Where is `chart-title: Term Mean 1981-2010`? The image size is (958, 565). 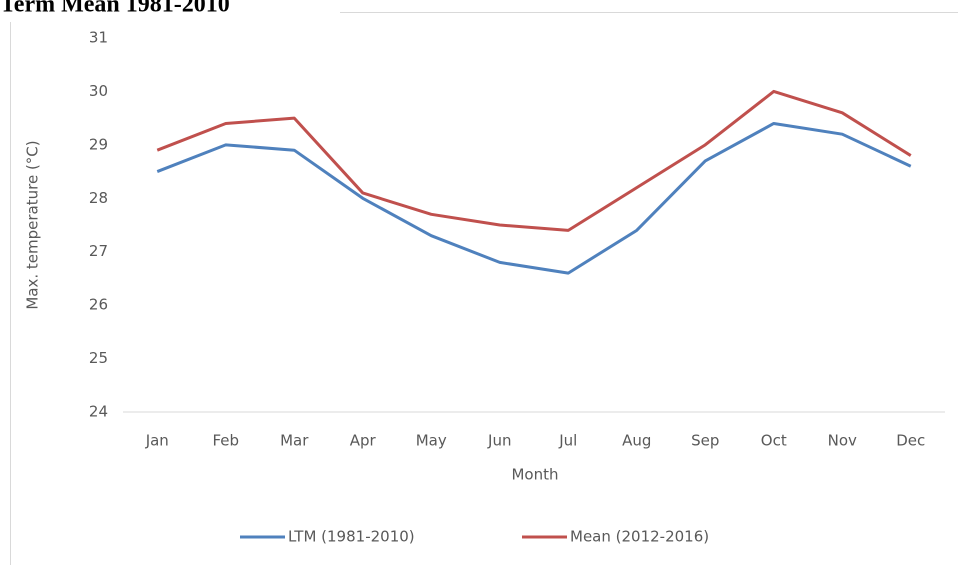
chart-title: Term Mean 1981-2010 is located at coordinates (115, 9).